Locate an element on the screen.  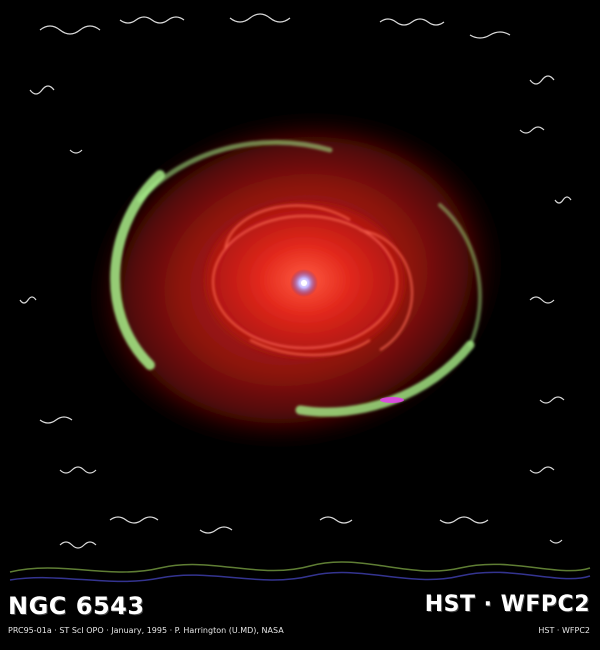
shell-filaments is located at coordinates (312, 280).